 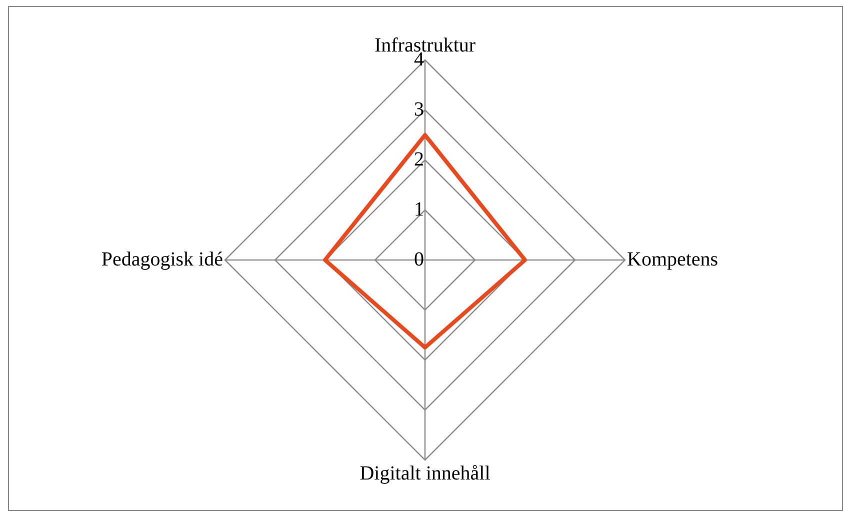 I want to click on y-tick-label: 1, so click(x=419, y=209).